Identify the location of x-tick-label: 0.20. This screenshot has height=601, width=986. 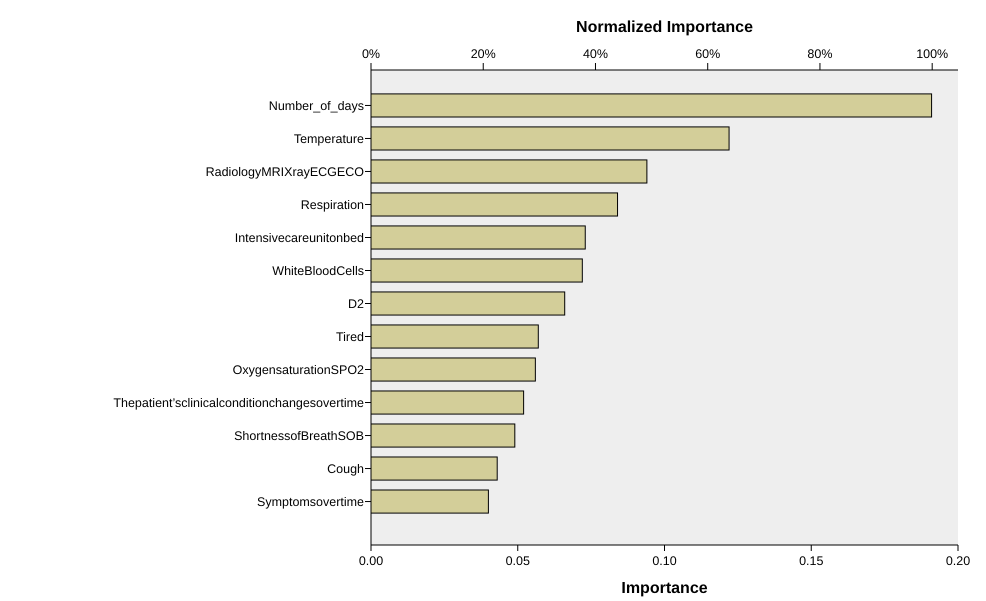
(958, 561).